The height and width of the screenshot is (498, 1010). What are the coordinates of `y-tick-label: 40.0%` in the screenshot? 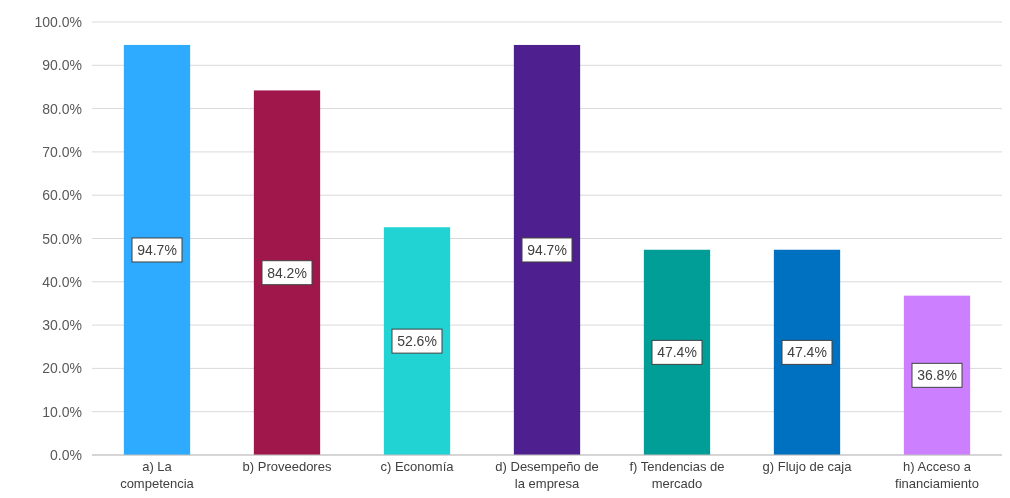 It's located at (62, 281).